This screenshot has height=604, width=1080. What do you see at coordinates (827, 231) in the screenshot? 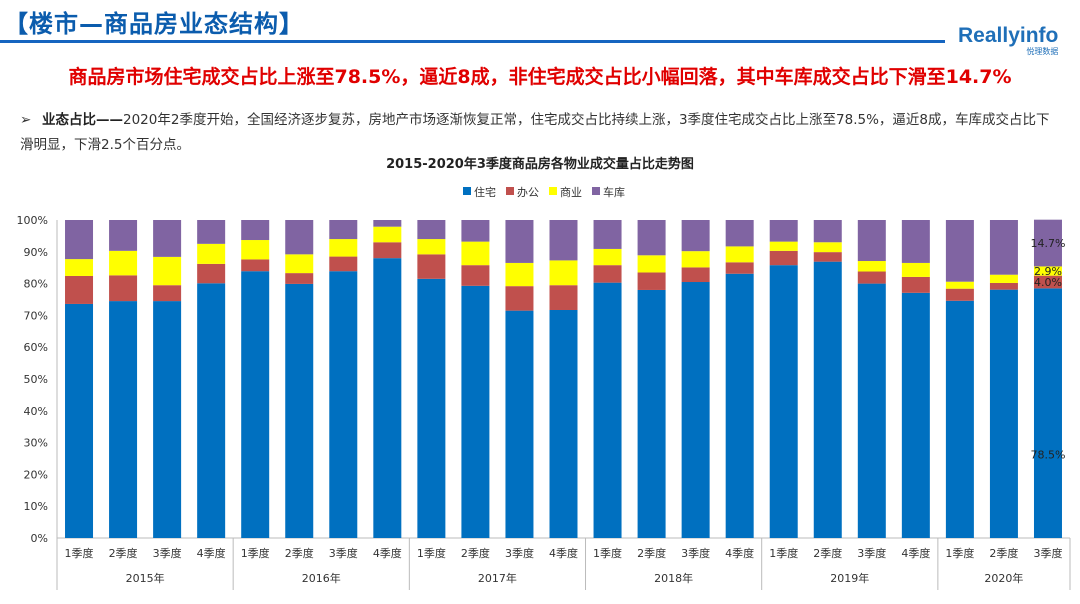
I see `bar-车库-17` at bounding box center [827, 231].